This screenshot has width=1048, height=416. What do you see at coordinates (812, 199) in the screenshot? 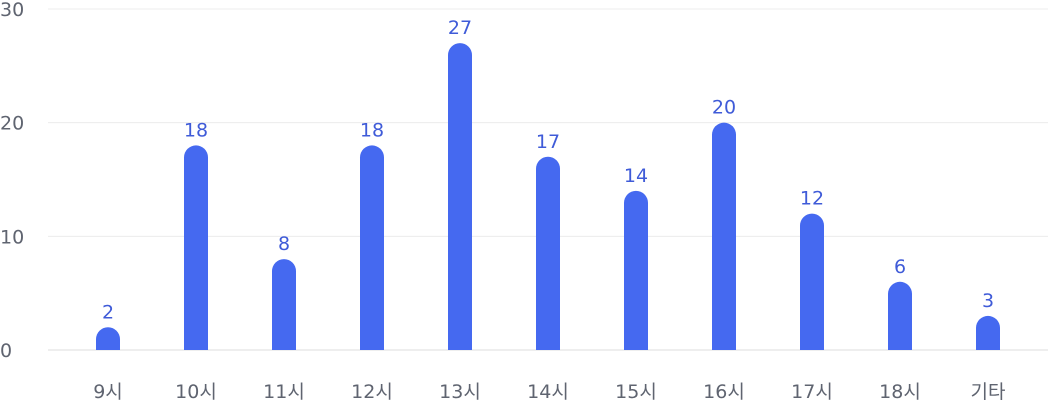
I see `data-label: 12` at bounding box center [812, 199].